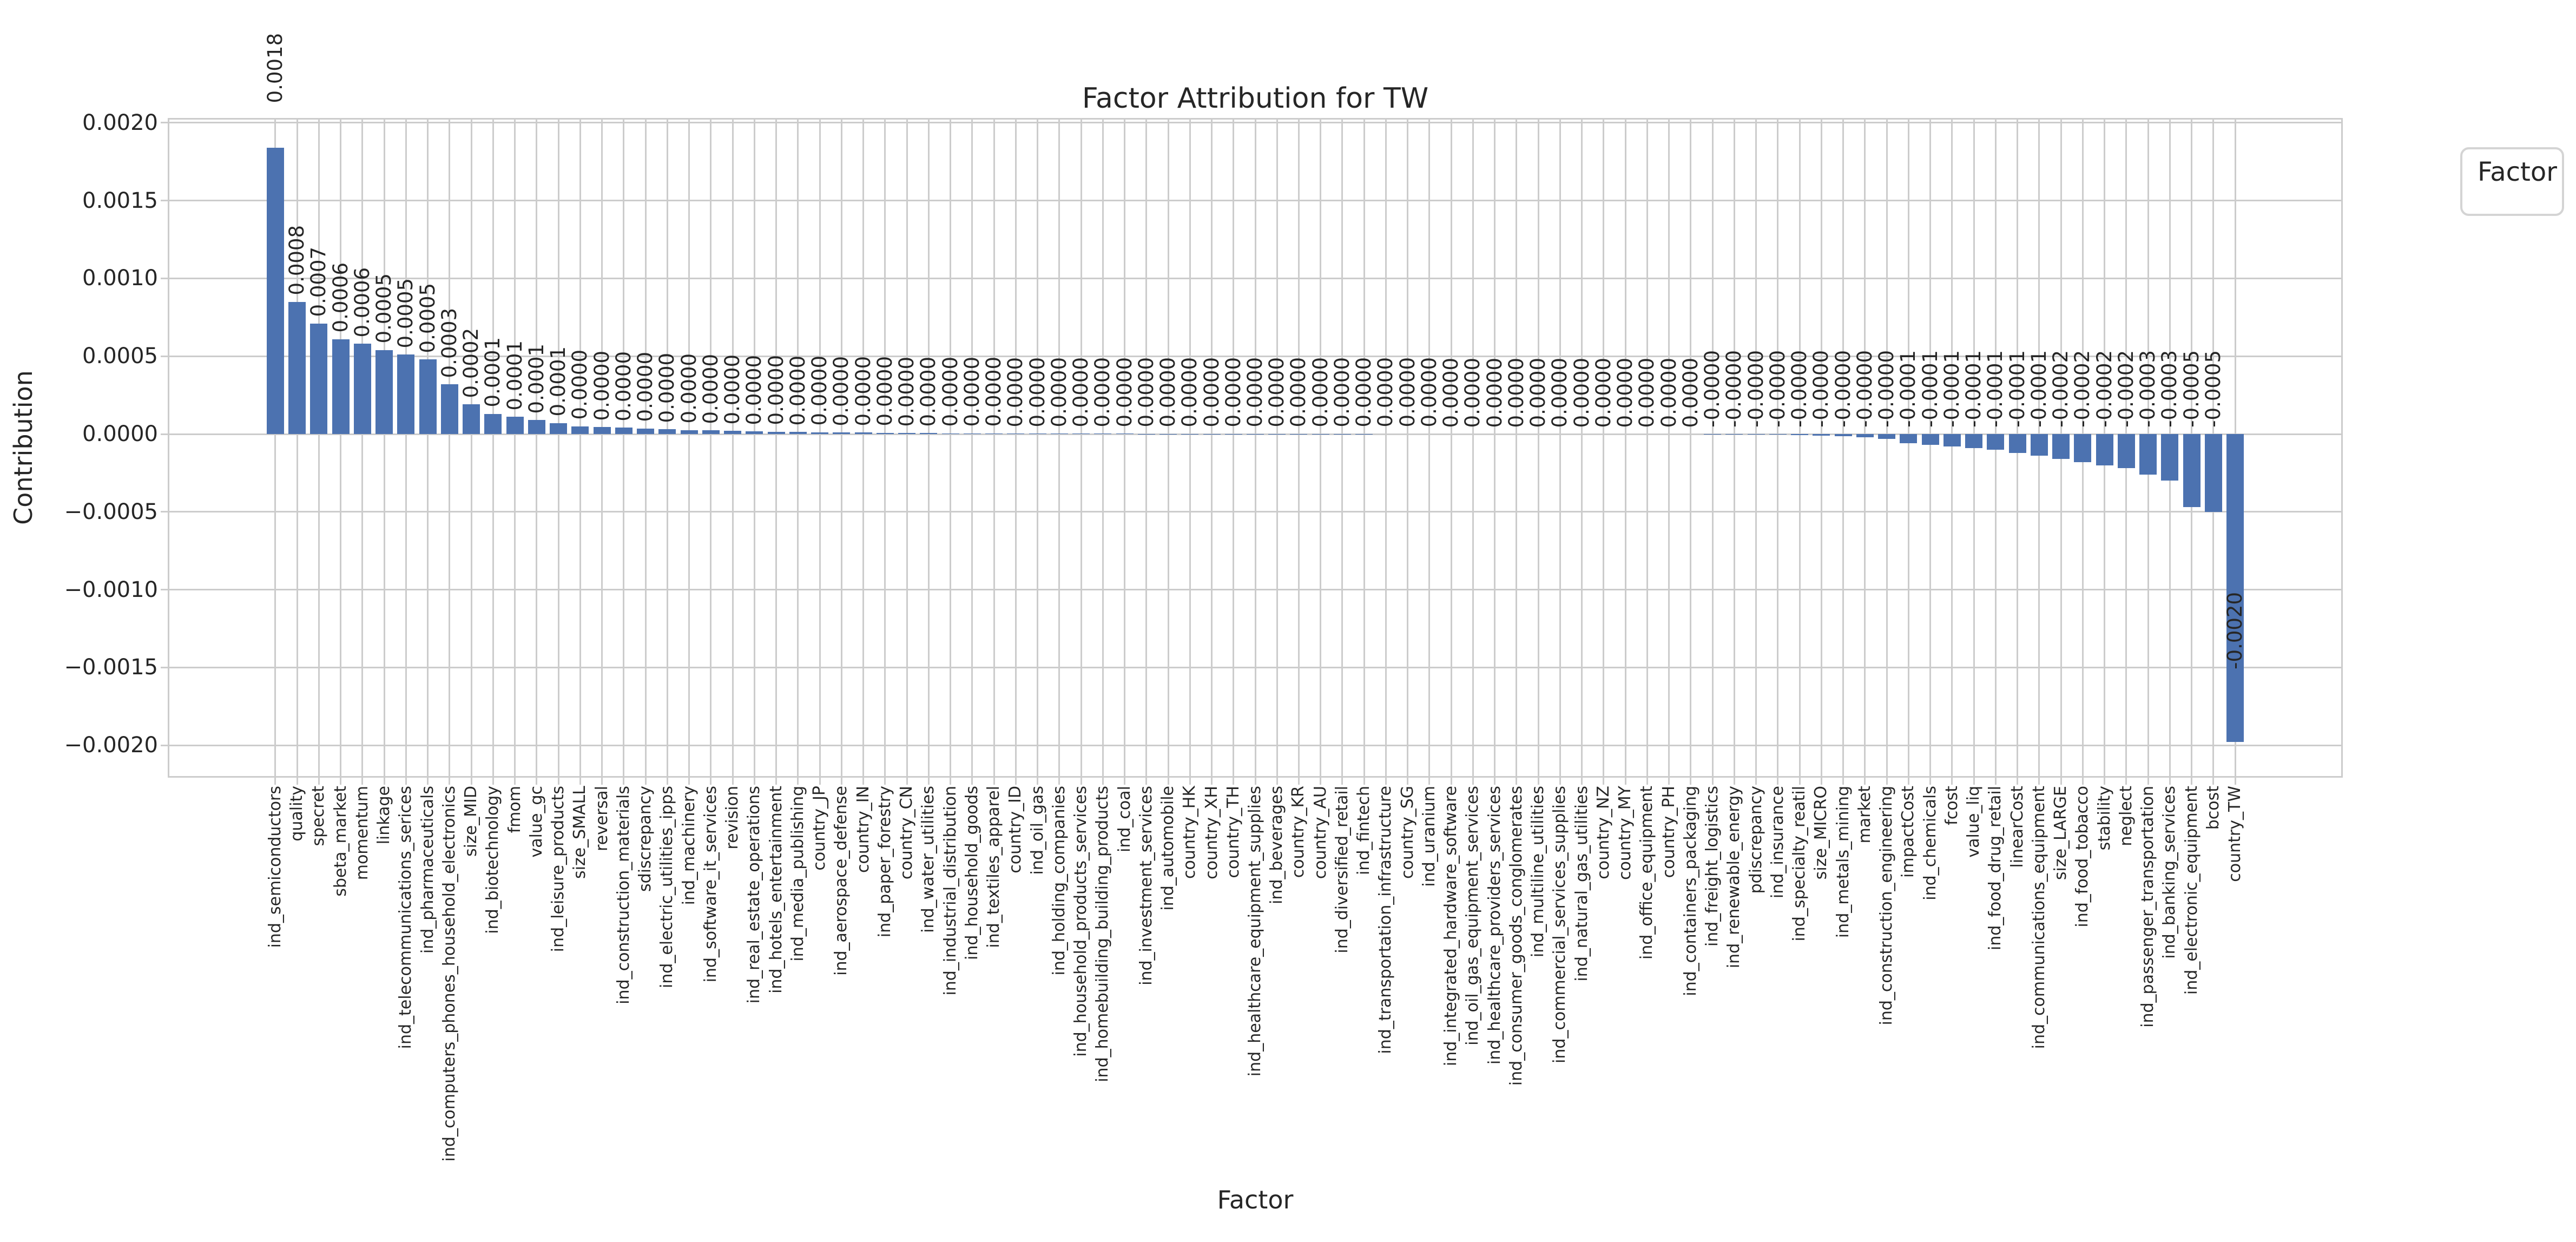 This screenshot has width=2576, height=1242. What do you see at coordinates (754, 895) in the screenshot?
I see `x-tick-label: ind_real_estate_operations` at bounding box center [754, 895].